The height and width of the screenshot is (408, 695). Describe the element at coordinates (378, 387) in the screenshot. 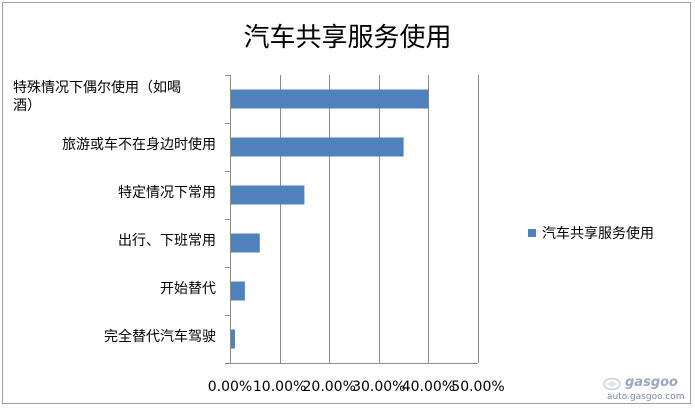

I see `x-tick-label: 30.00%` at that location.